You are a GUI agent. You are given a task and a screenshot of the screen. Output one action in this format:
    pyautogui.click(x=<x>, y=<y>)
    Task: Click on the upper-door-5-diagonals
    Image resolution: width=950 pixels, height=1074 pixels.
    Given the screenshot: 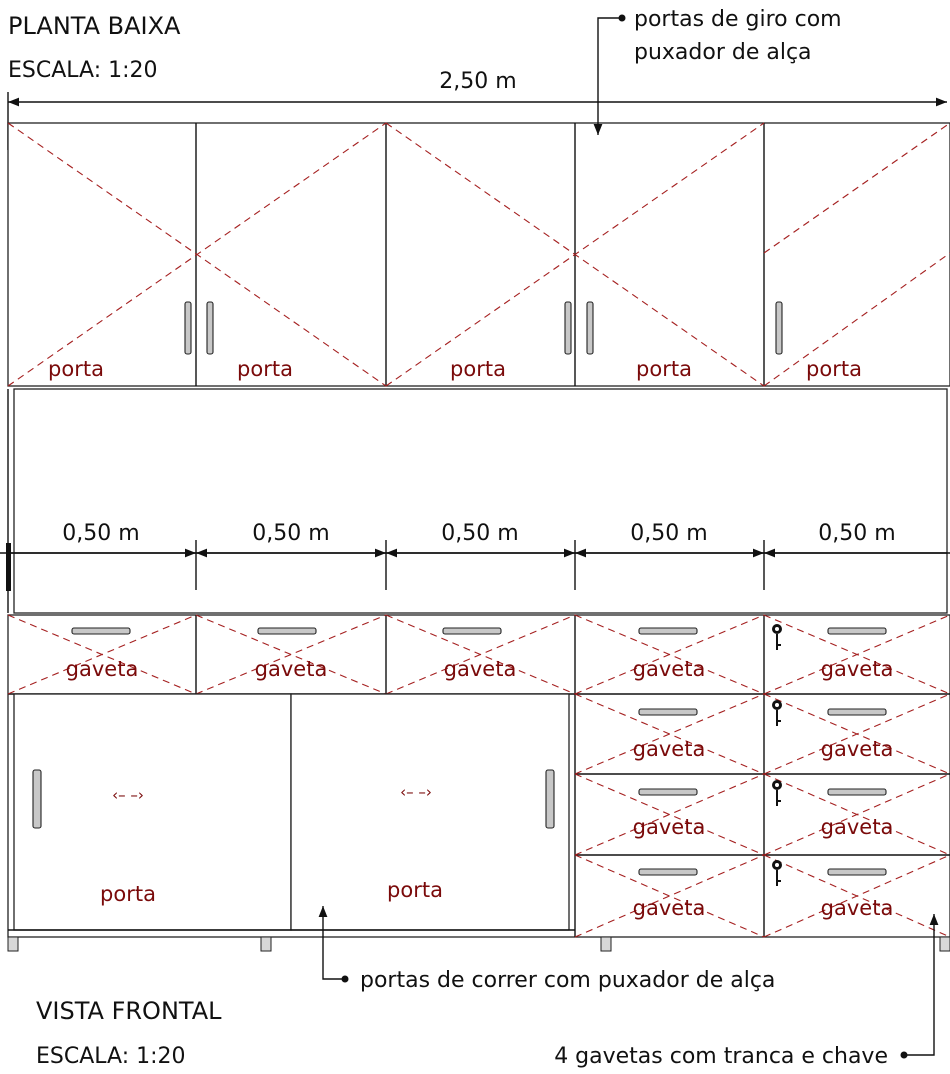 What is the action you would take?
    pyautogui.click(x=856, y=254)
    